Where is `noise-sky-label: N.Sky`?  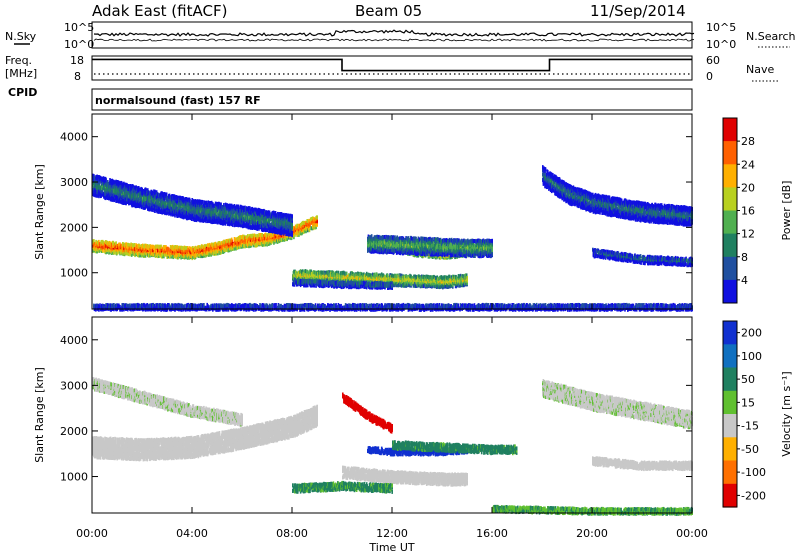
noise-sky-label: N.Sky is located at coordinates (21, 36).